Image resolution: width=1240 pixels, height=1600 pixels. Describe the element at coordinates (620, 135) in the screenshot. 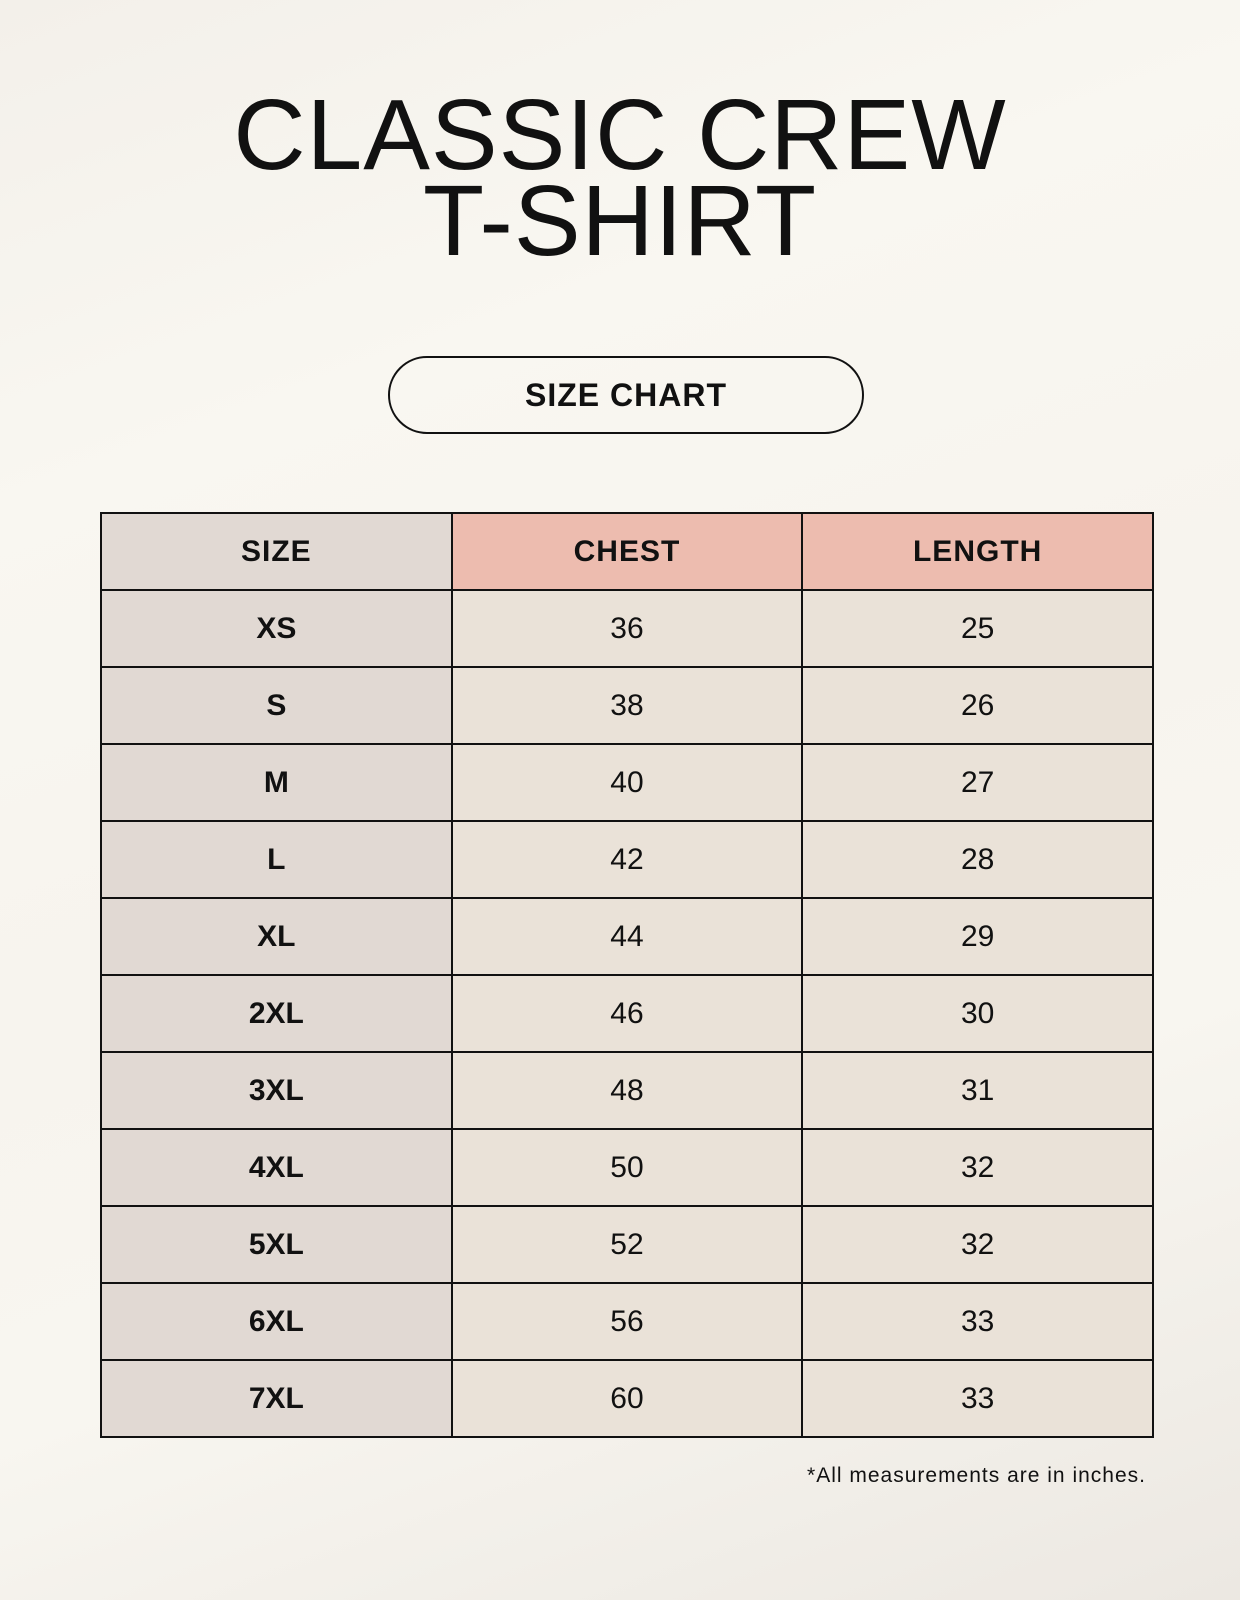

I see `title-line-1: CLASSIC CREW` at that location.